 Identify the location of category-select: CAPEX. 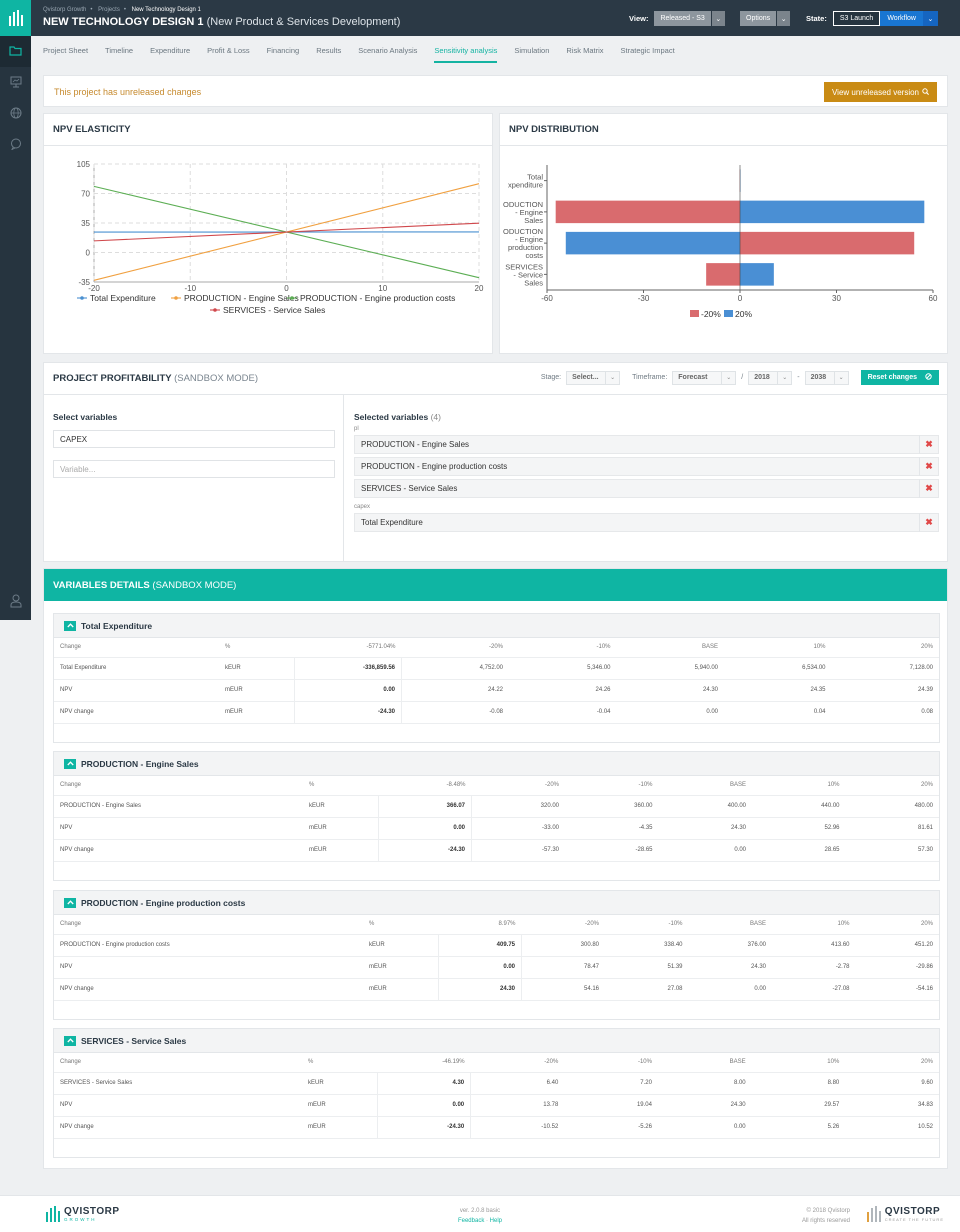
(194, 439).